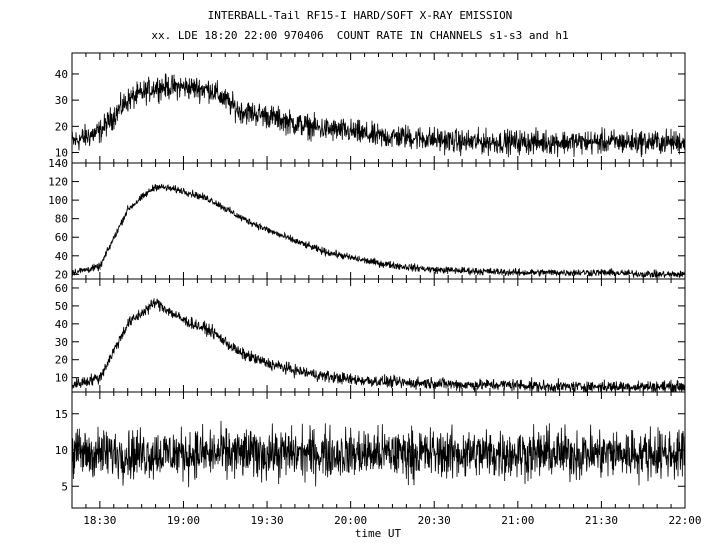  Describe the element at coordinates (378, 533) in the screenshot. I see `x-axis-label: time UT` at that location.